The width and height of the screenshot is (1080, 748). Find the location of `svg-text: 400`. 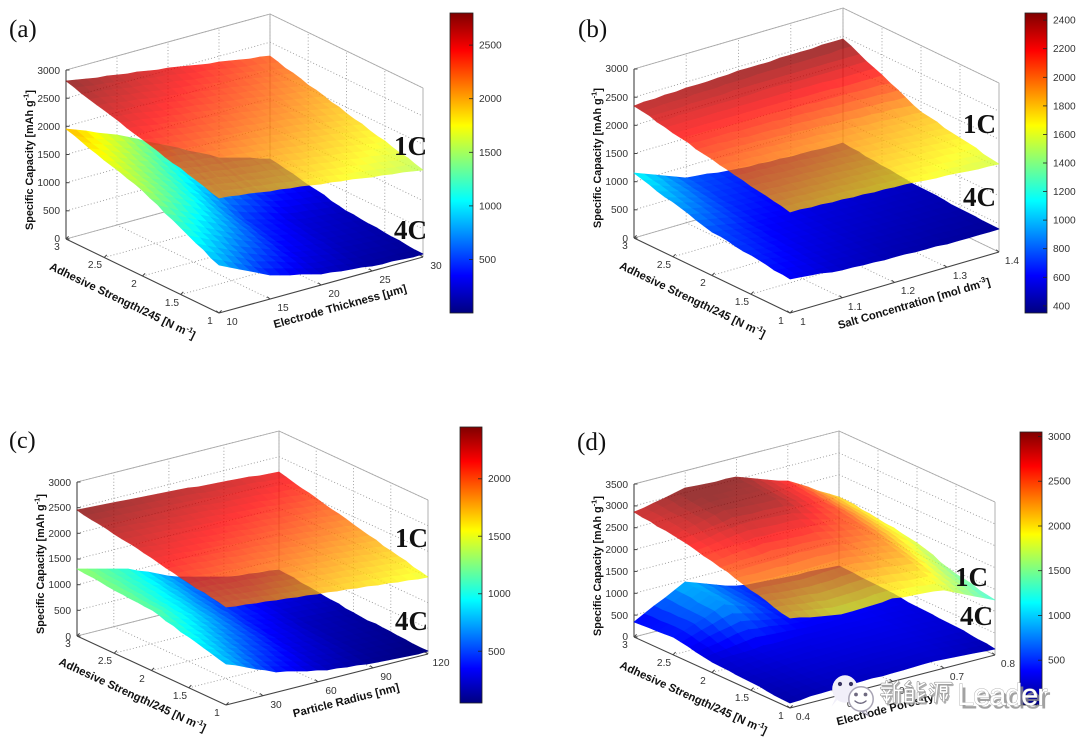

svg-text: 400 is located at coordinates (1061, 306).